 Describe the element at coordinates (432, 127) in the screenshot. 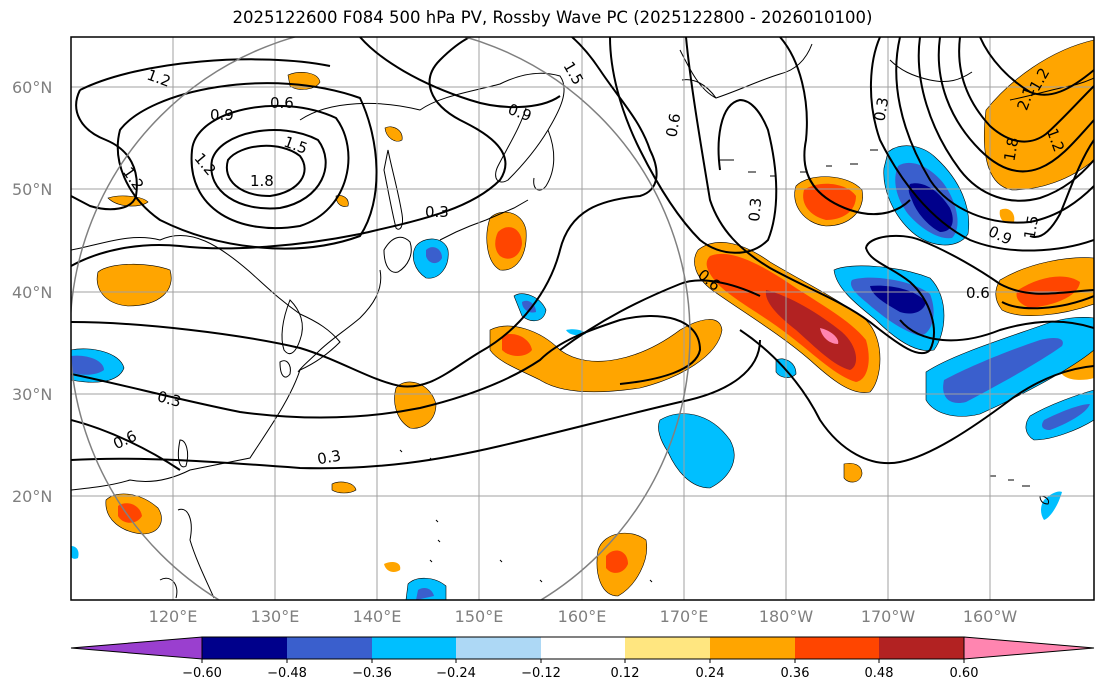

I see `coastline-okhotsk` at that location.